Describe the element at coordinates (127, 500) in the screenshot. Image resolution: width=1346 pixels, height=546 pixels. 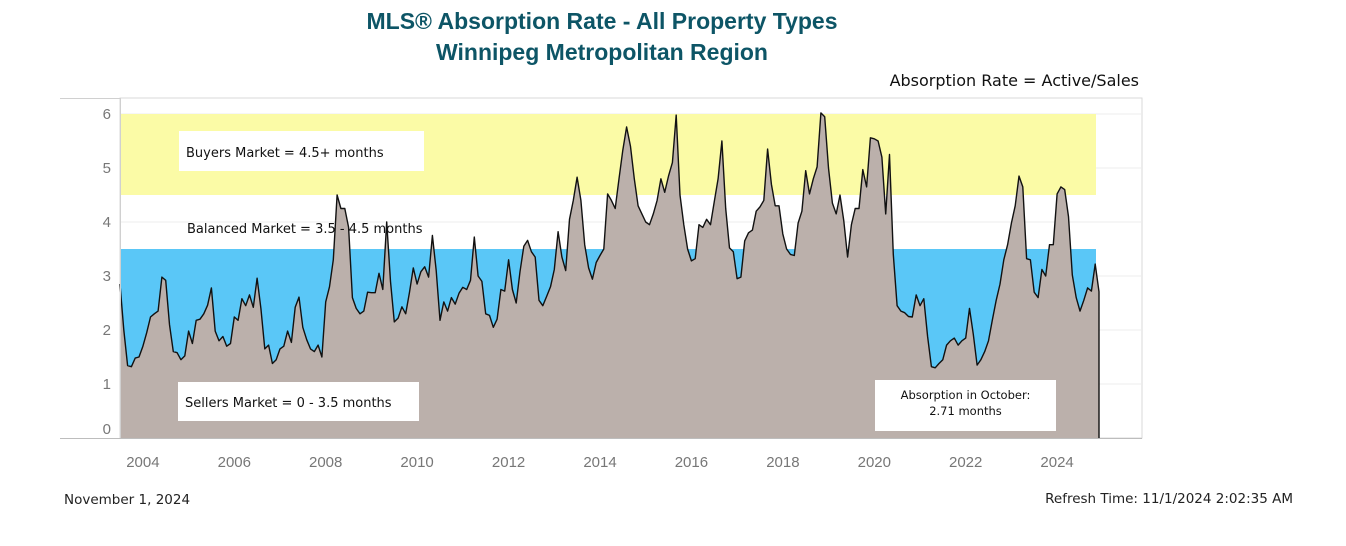
I see `report-date: November 1, 2024` at that location.